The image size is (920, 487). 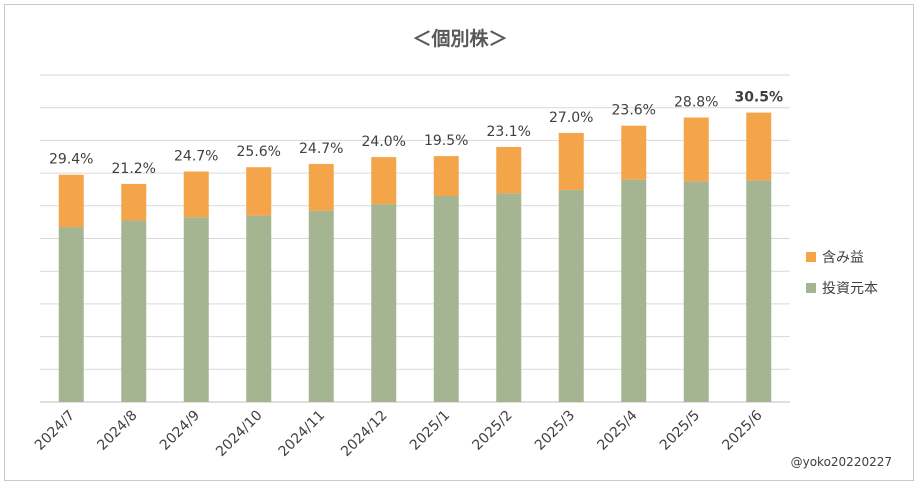 I want to click on data-label-2024/7: 29.4%, so click(x=71, y=160).